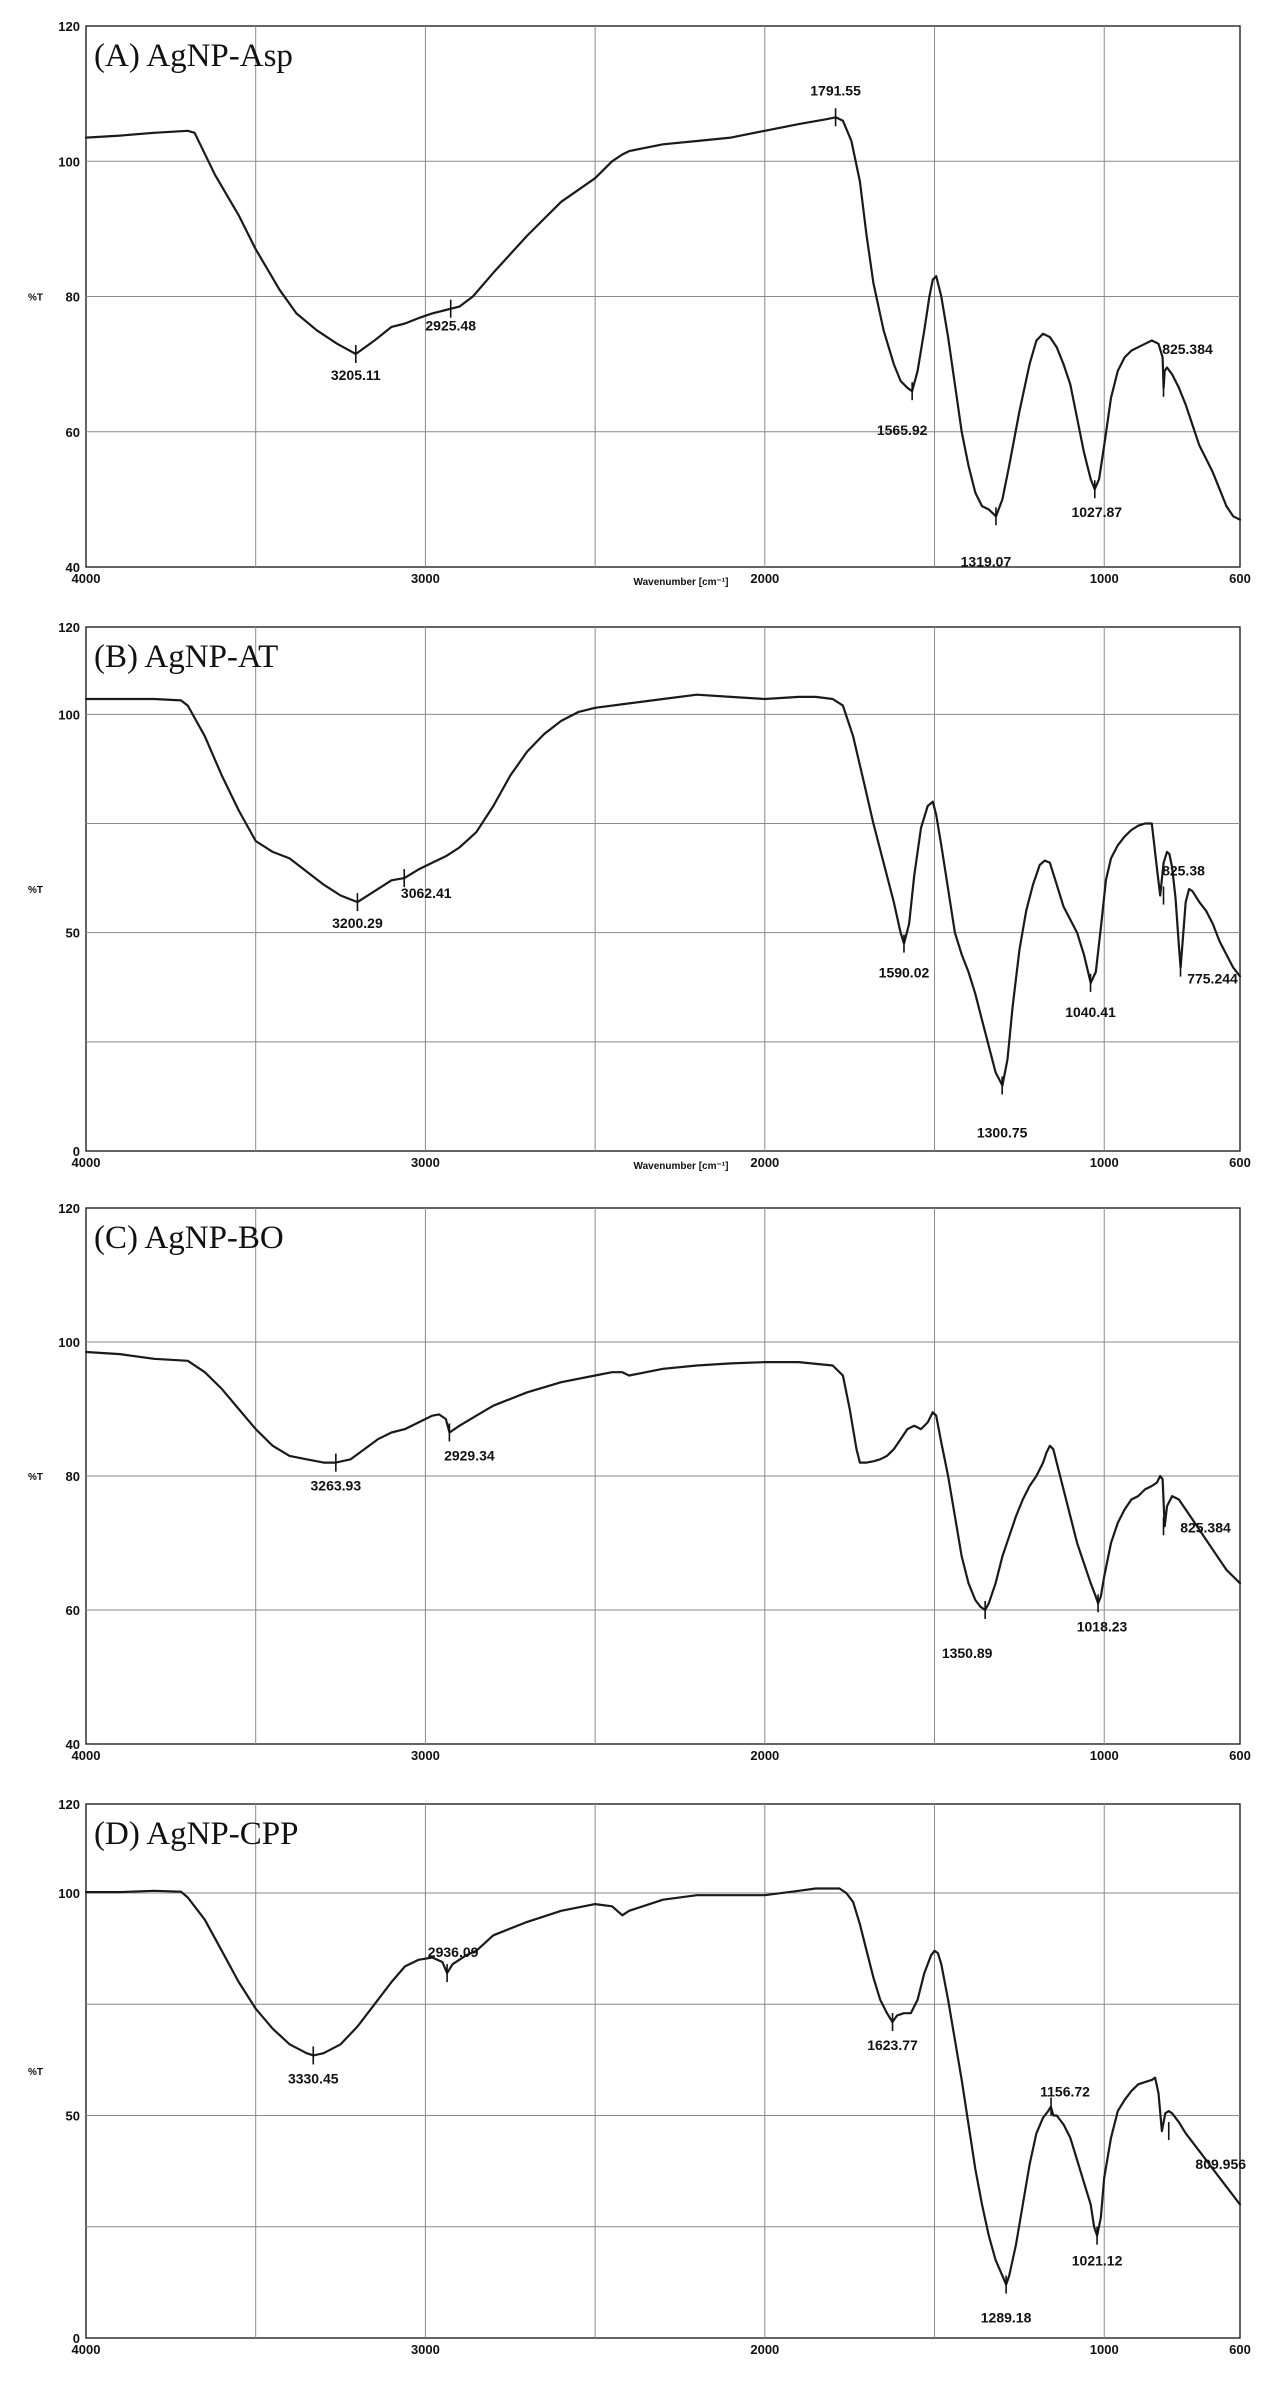 This screenshot has height=2394, width=1275. What do you see at coordinates (902, 430) in the screenshot?
I see `peak-label: 1565.92` at bounding box center [902, 430].